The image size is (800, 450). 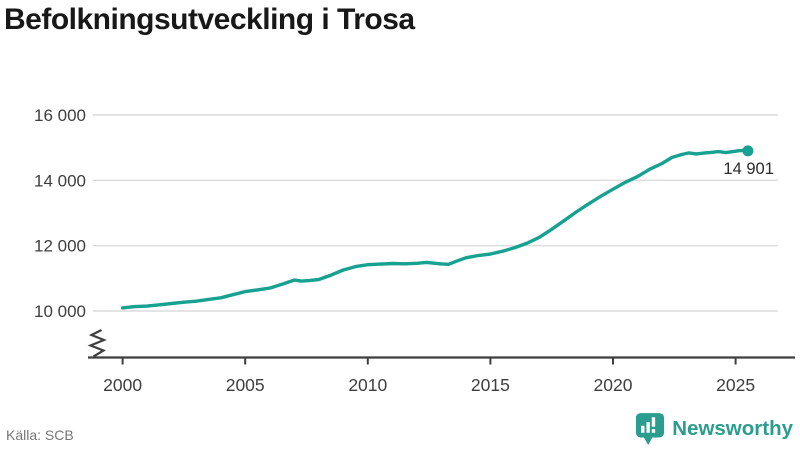 I want to click on y-axis-labels: 16 000 14 000 12 000 10 000, so click(x=60, y=213).